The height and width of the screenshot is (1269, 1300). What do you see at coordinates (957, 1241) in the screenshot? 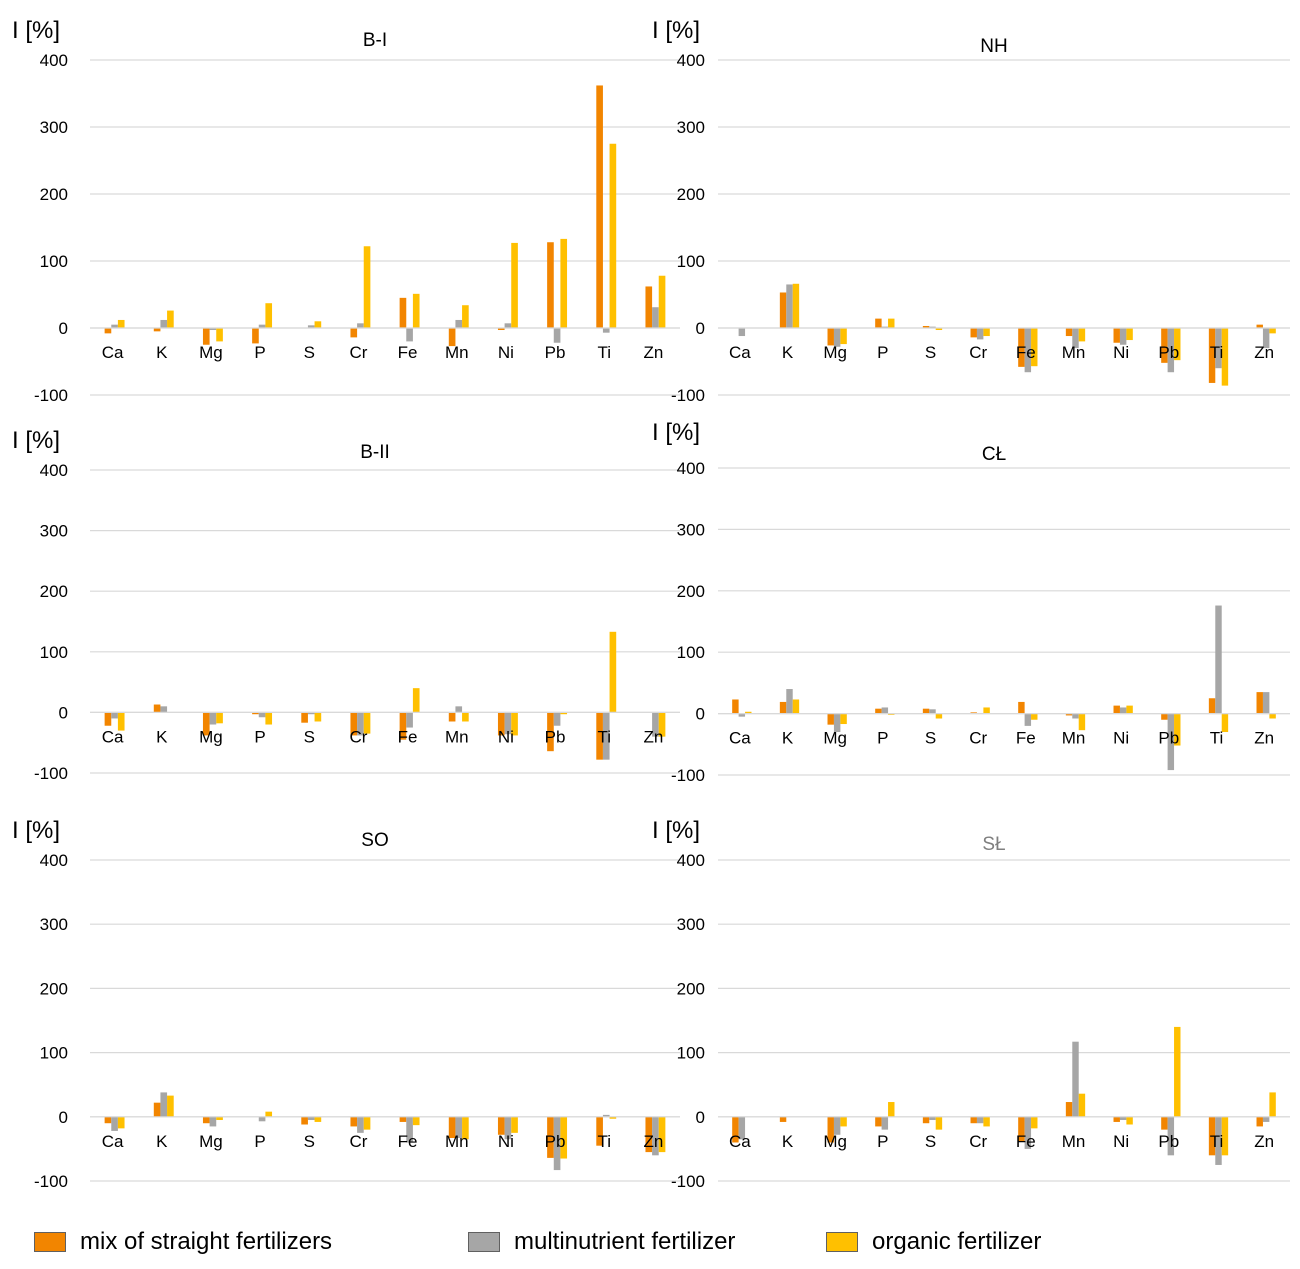
I see `legend-label-organic: organic fertilizer` at bounding box center [957, 1241].